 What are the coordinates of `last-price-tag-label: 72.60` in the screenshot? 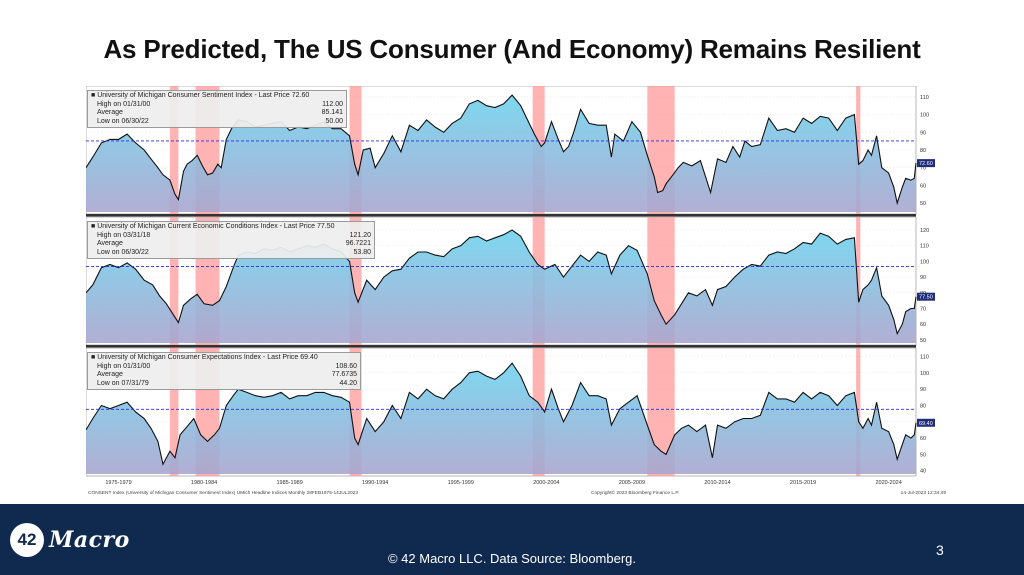 It's located at (926, 164).